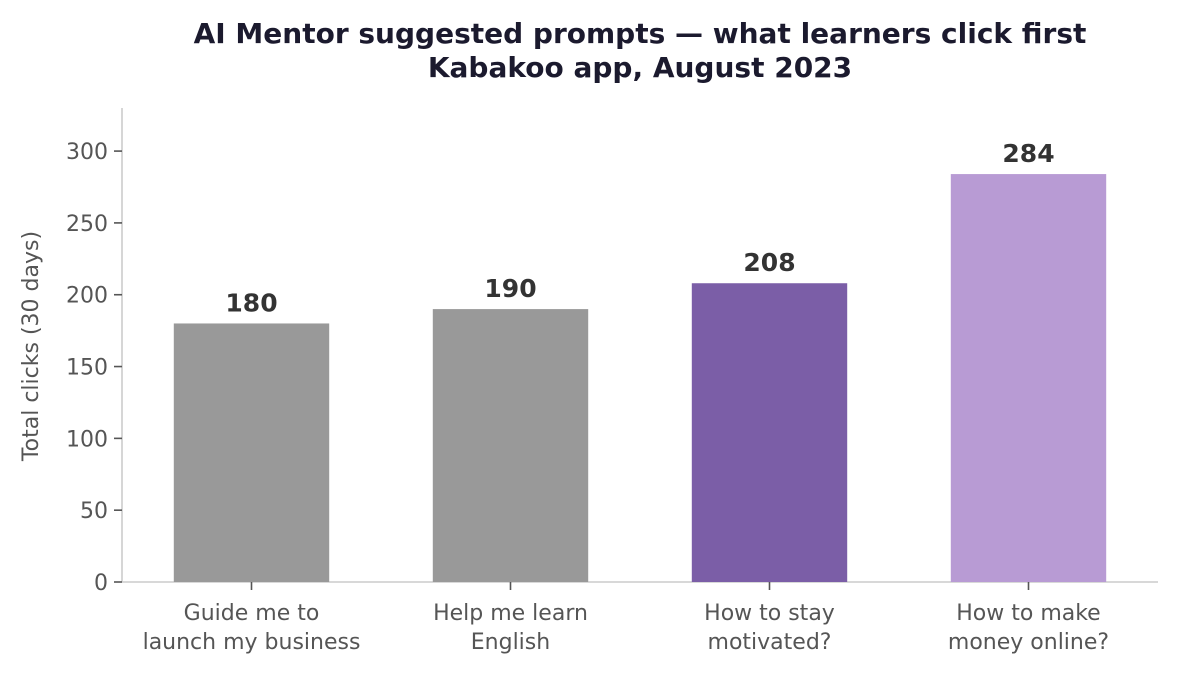  I want to click on x-tick-label: How to make, so click(1028, 613).